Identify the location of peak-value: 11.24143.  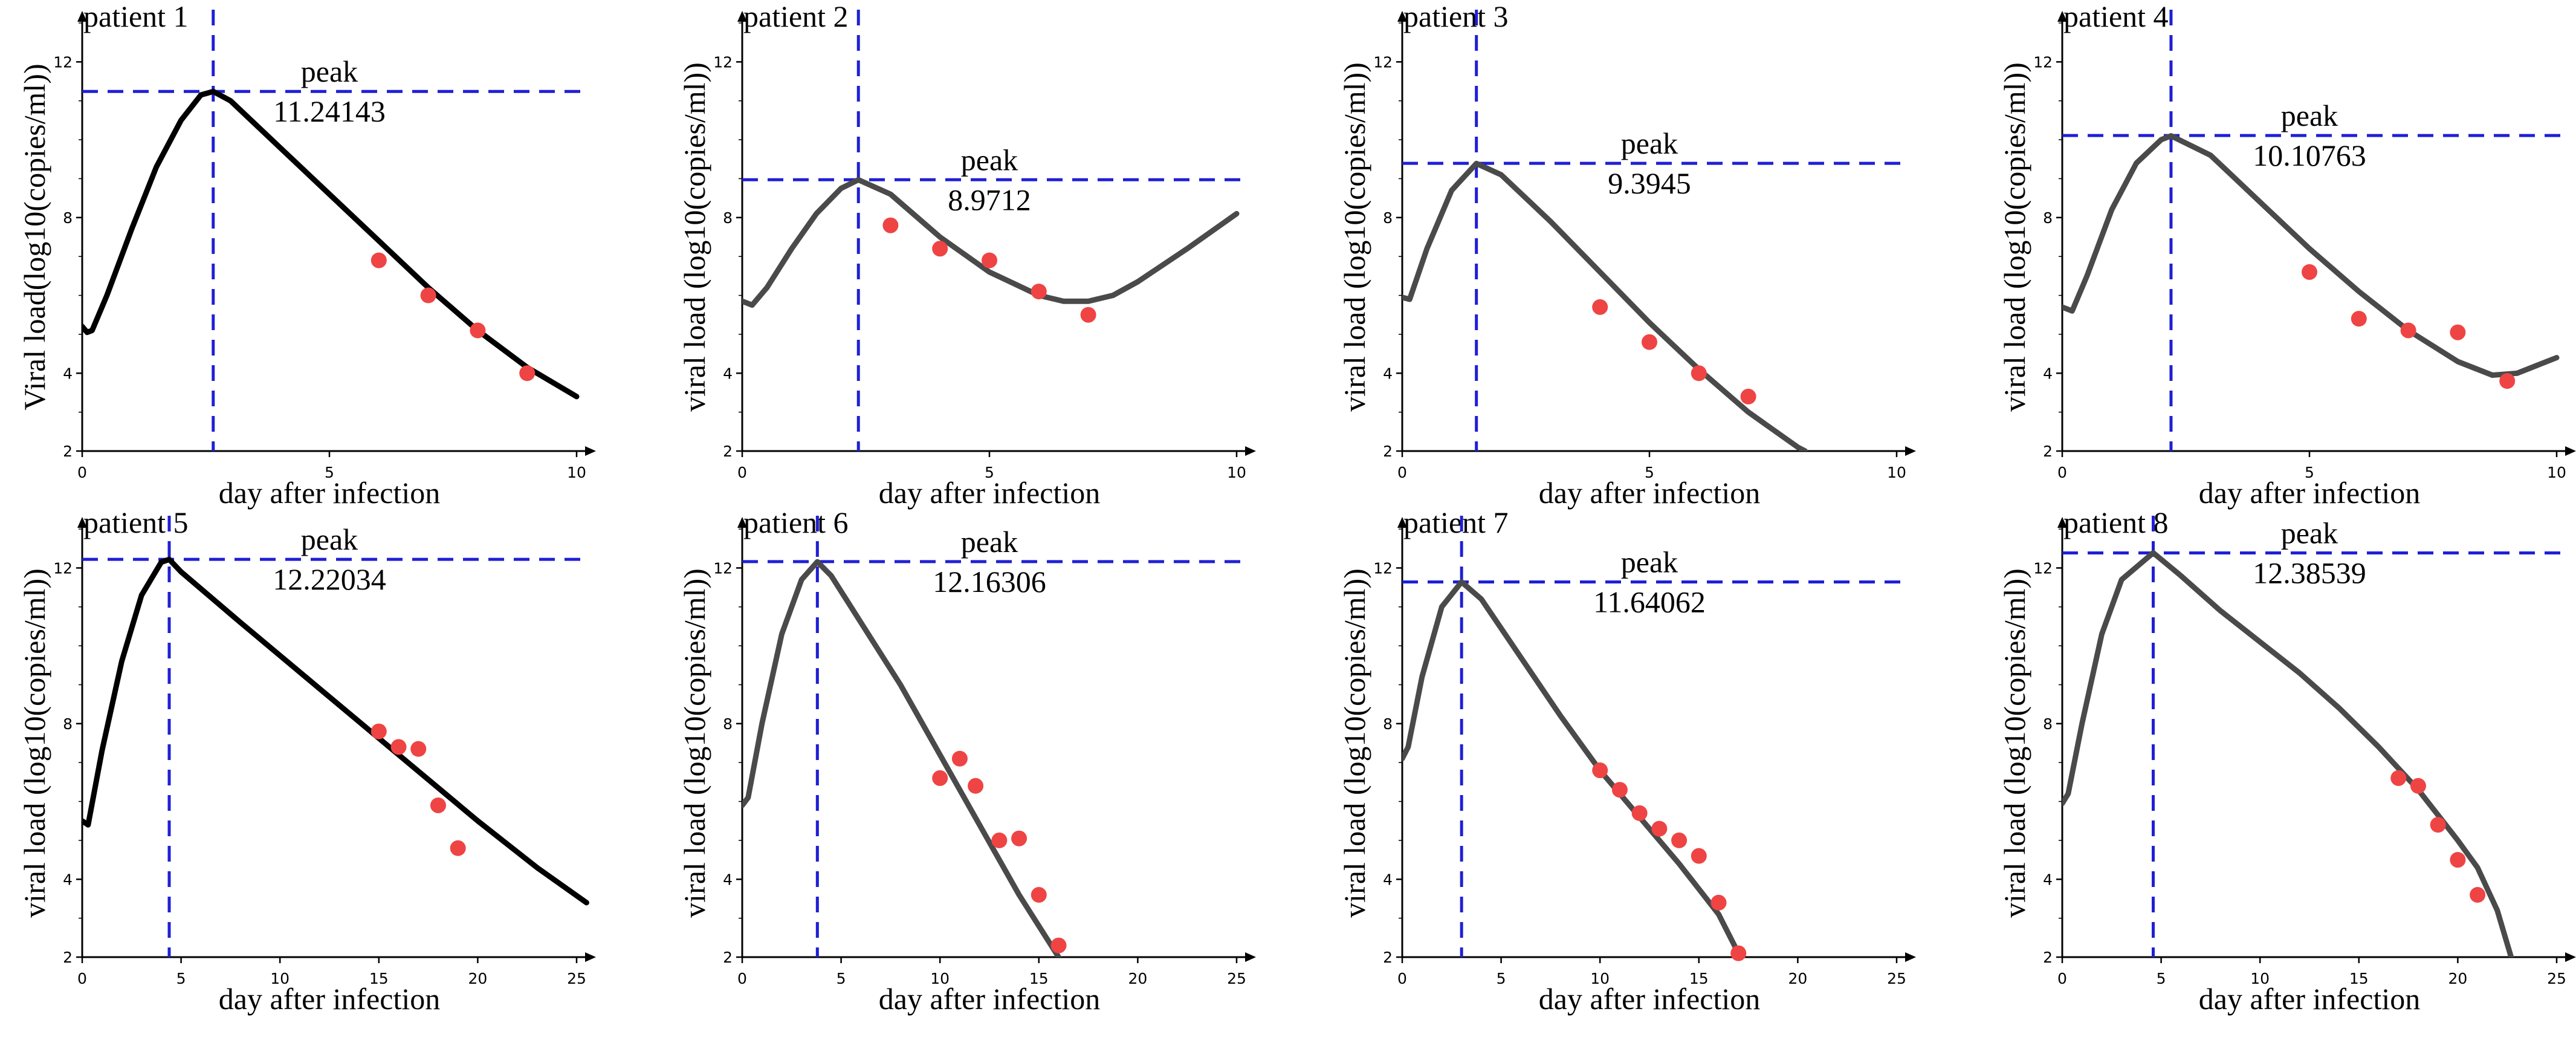
(329, 111).